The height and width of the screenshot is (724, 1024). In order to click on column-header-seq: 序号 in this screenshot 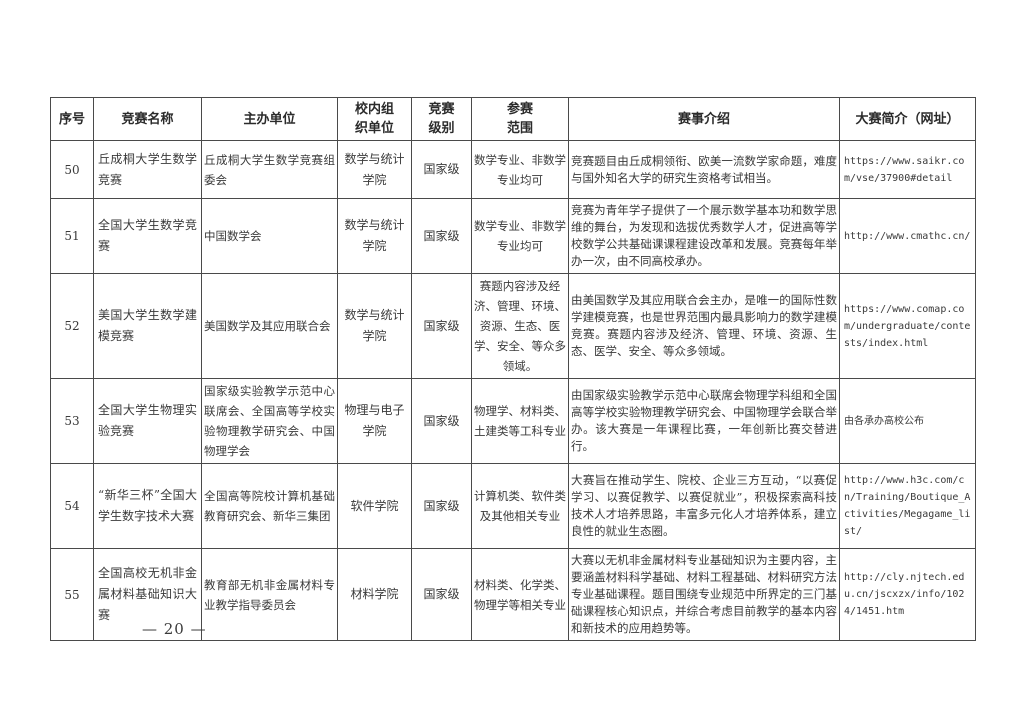, I will do `click(72, 119)`.